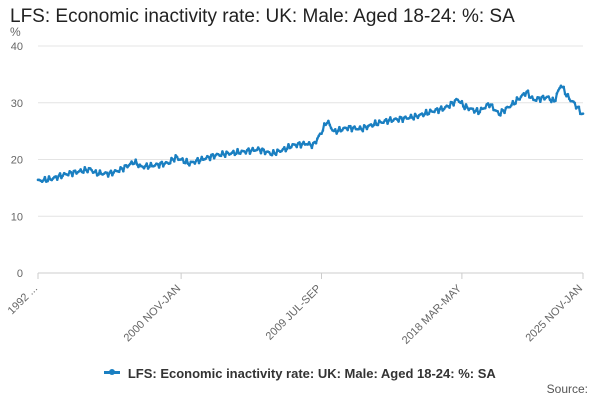 This screenshot has height=400, width=600. Describe the element at coordinates (294, 313) in the screenshot. I see `x-tick-label: 2009 JUL-SEP` at that location.